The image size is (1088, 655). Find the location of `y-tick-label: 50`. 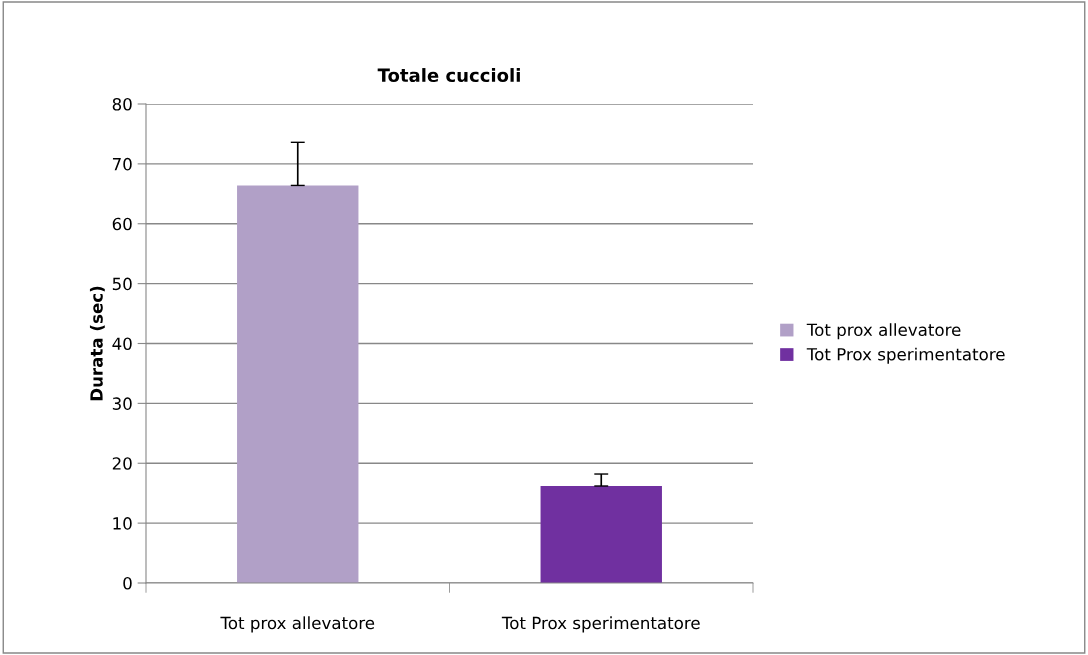

y-tick-label: 50 is located at coordinates (122, 284).